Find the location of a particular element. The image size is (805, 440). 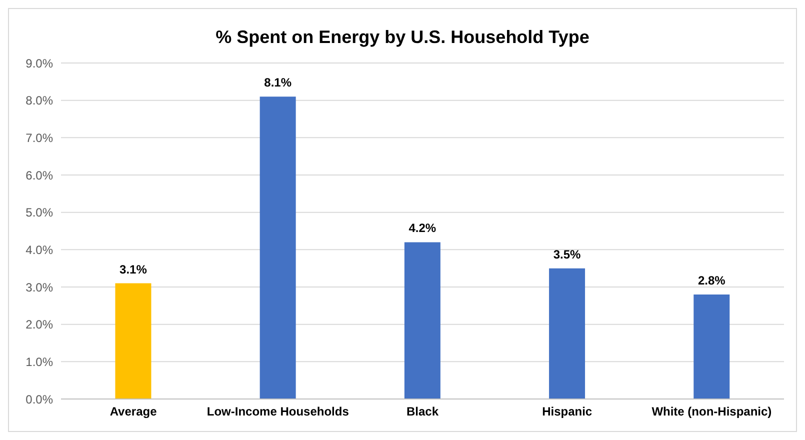

x-tick-label: Hispanic is located at coordinates (567, 411).